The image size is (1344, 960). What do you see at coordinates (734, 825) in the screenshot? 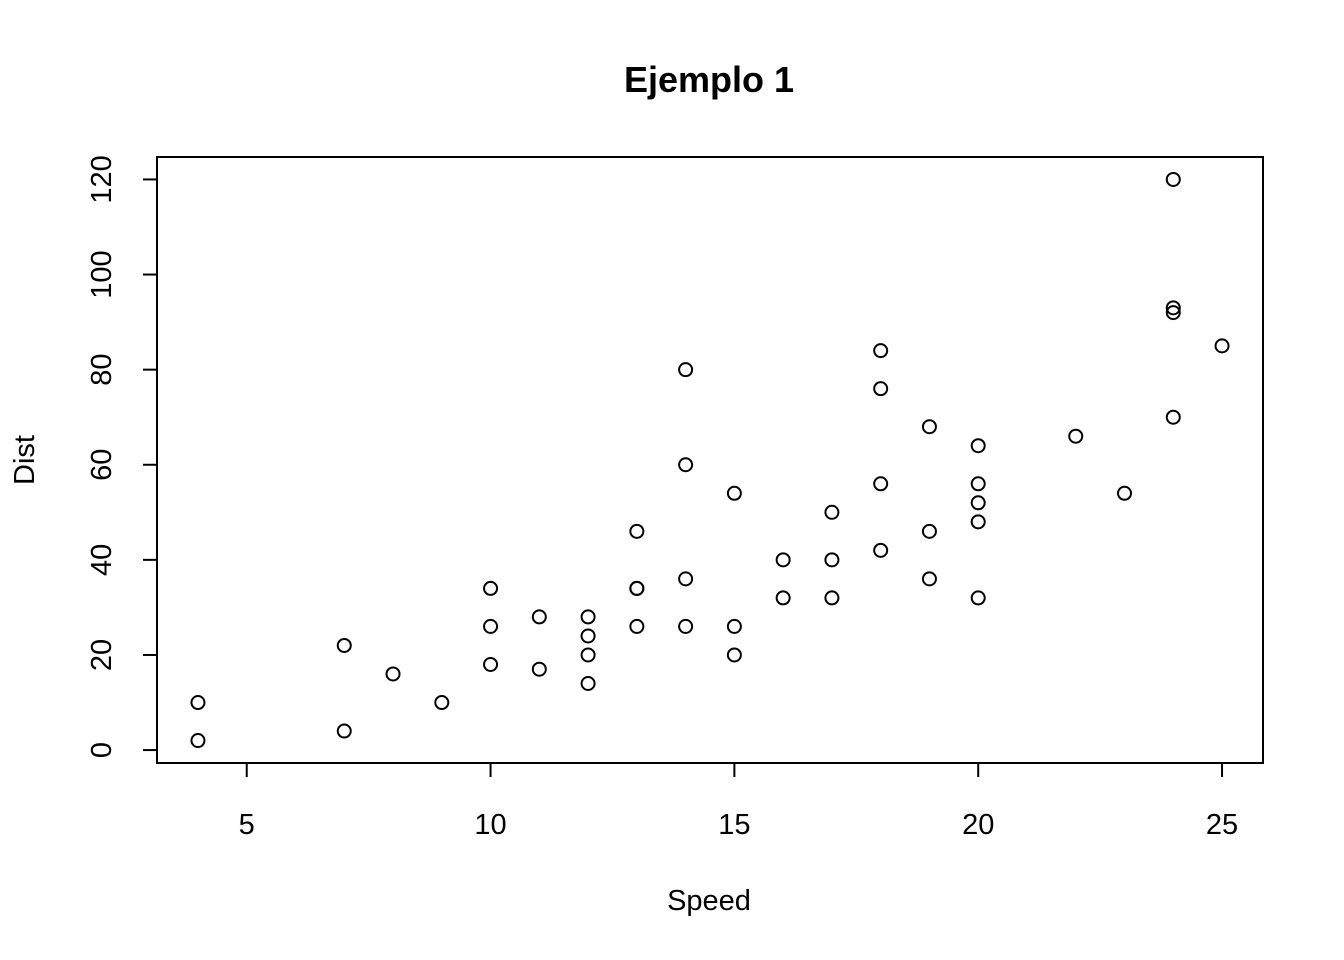
I see `x-tick-label: 15` at bounding box center [734, 825].